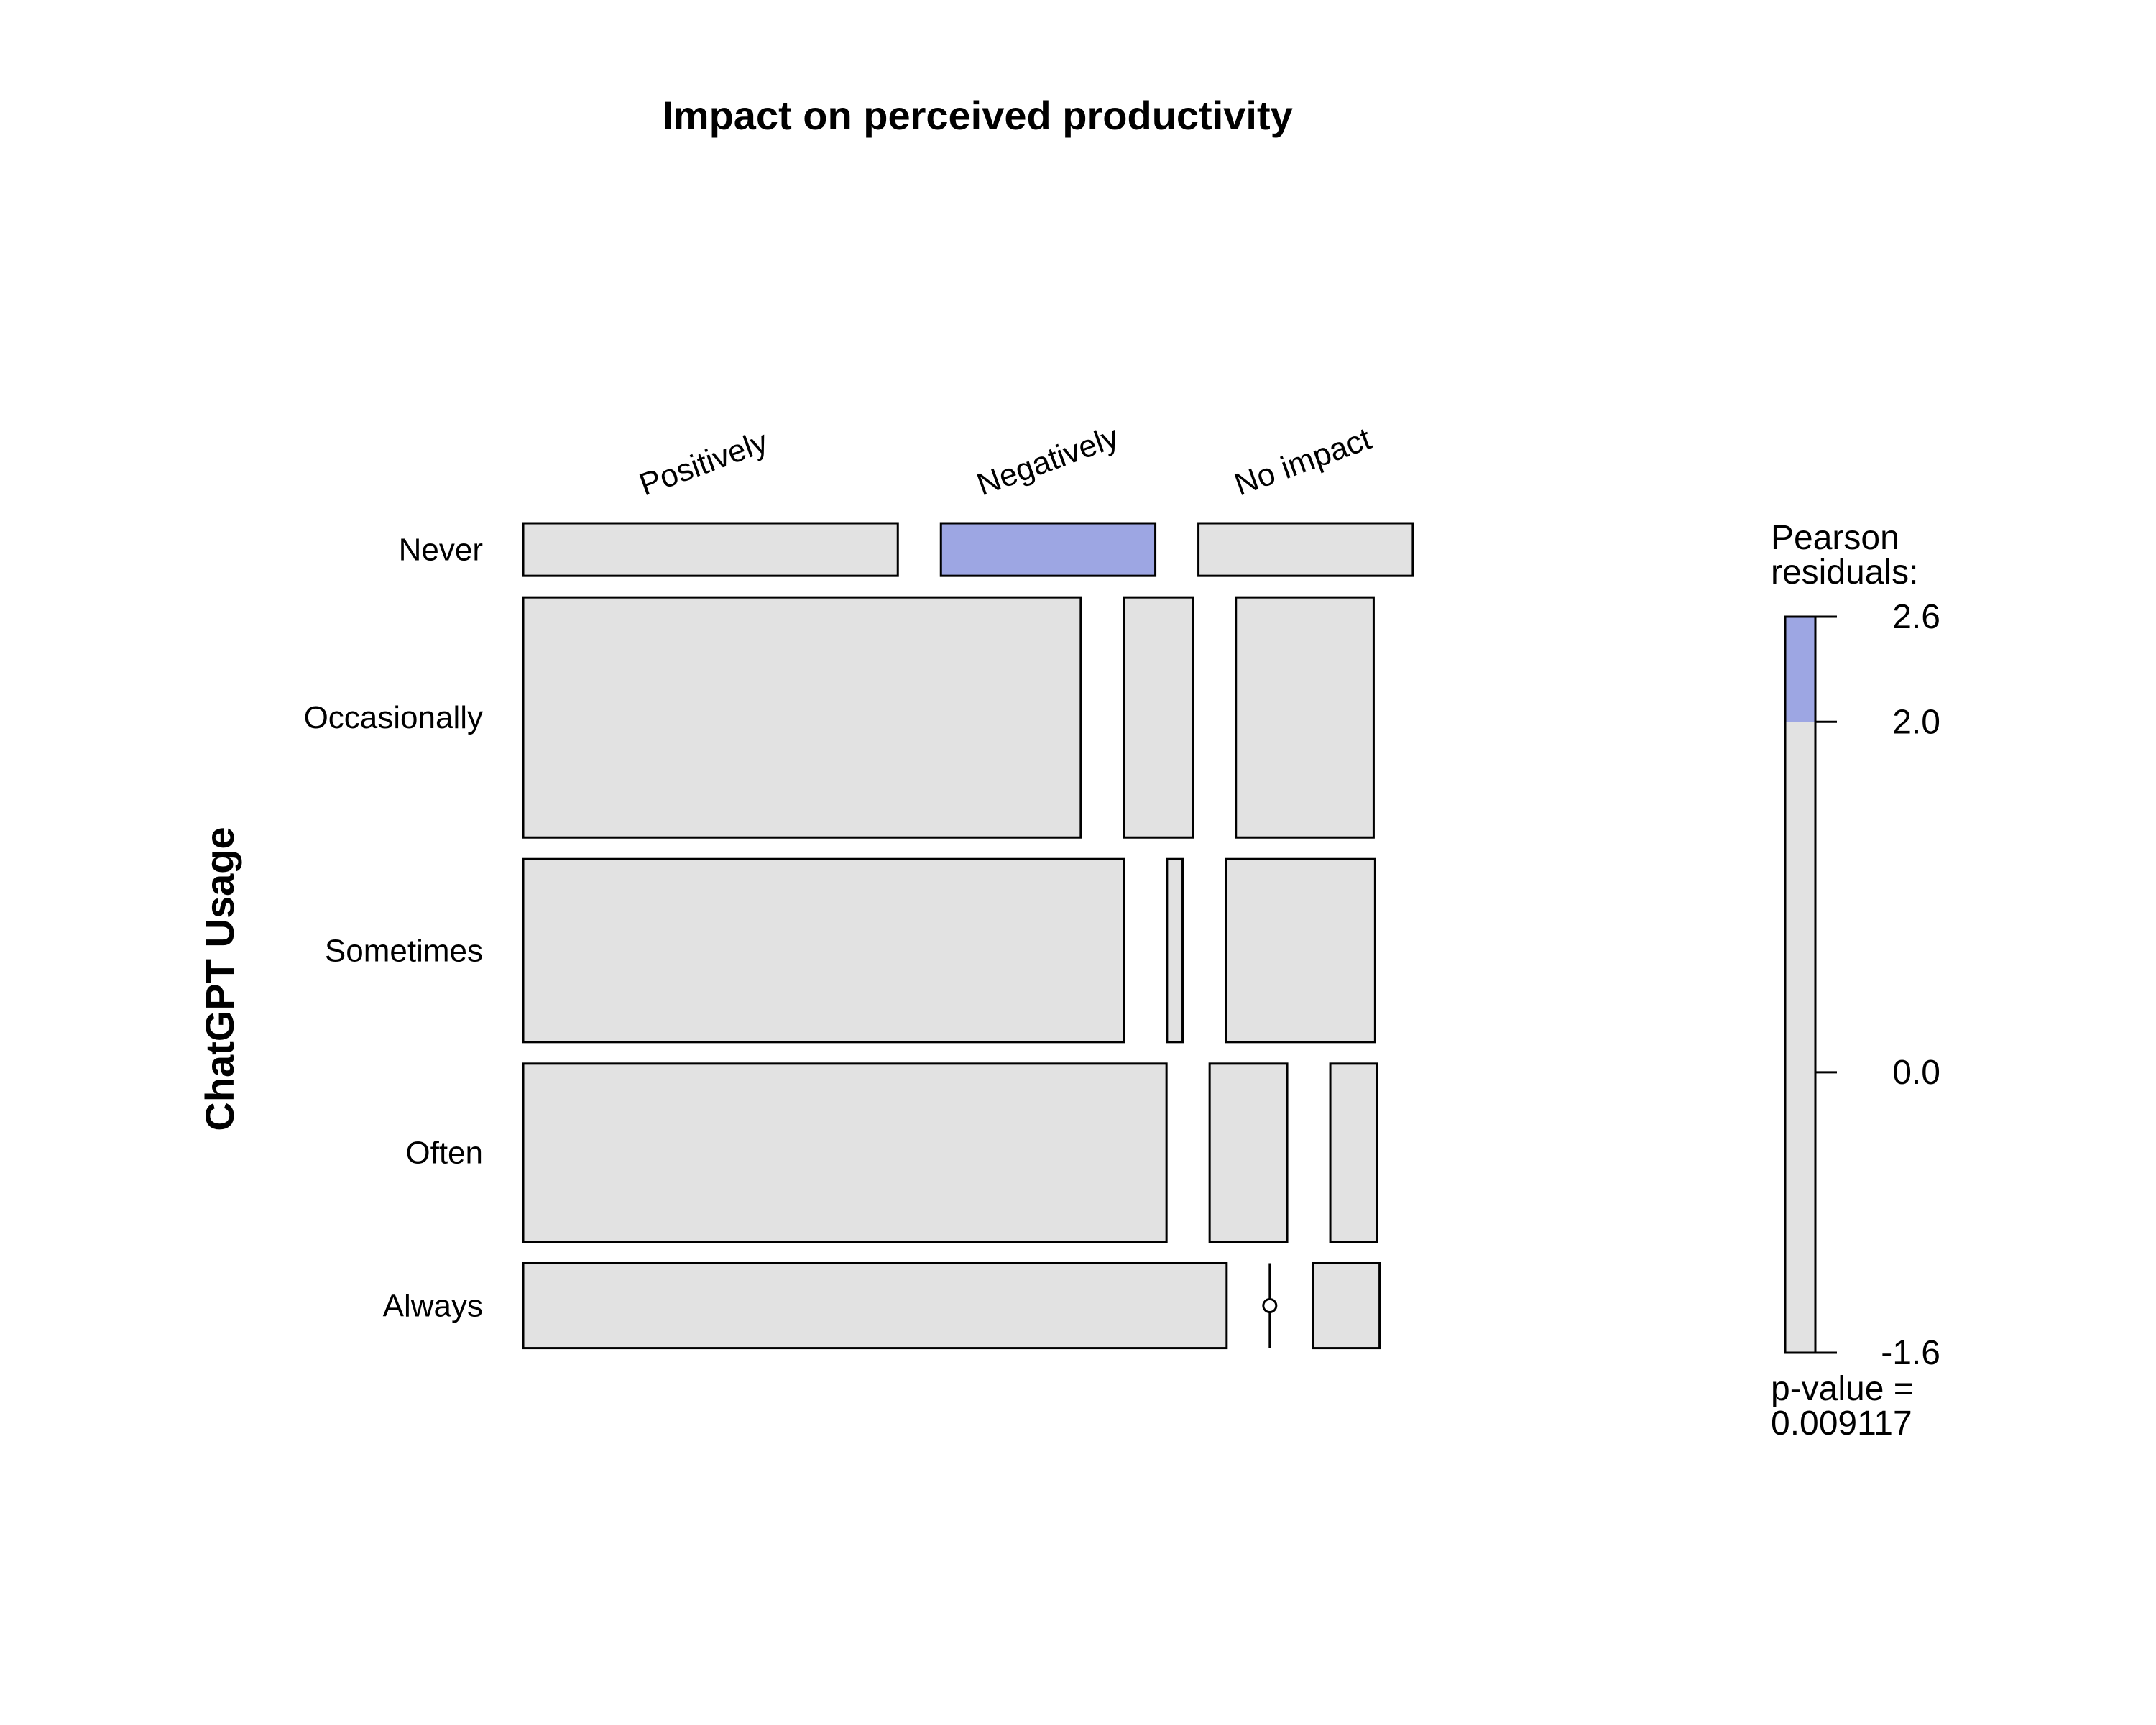  I want to click on tile-never-positively, so click(710, 549).